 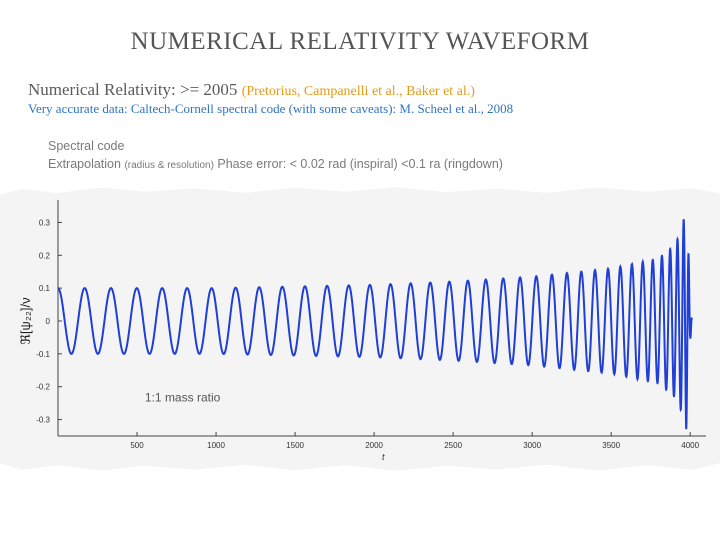 I want to click on x-tick-label: 2000, so click(x=374, y=445).